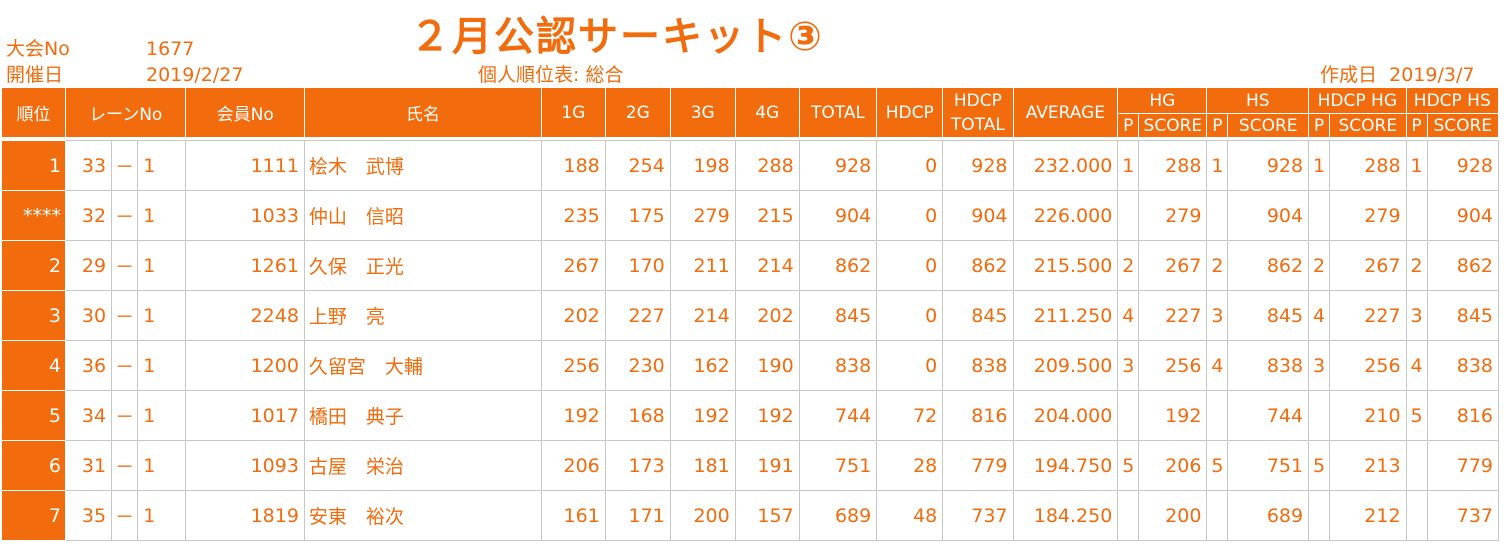  Describe the element at coordinates (1173, 365) in the screenshot. I see `hg-score-cell: 256` at that location.